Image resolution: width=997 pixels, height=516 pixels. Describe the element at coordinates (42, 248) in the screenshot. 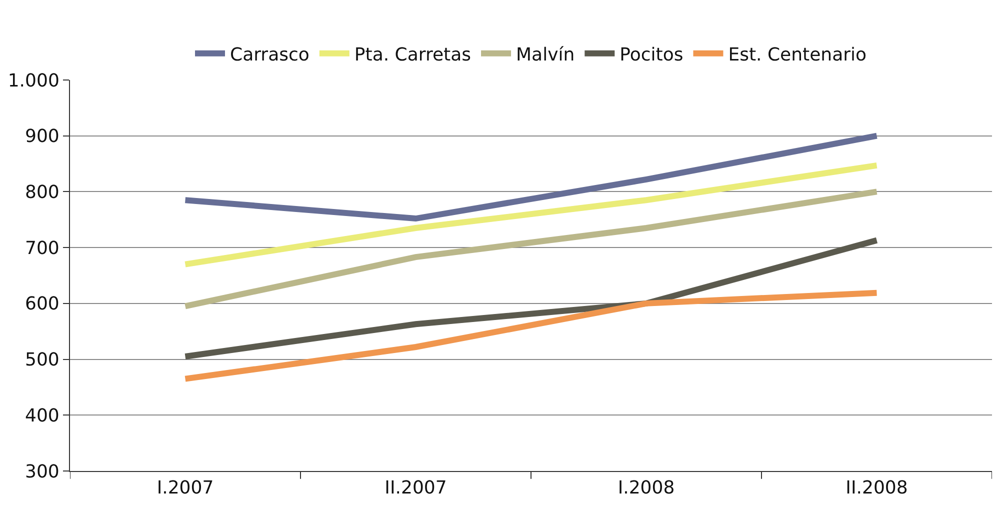

I see `y-tick-label: 700` at that location.